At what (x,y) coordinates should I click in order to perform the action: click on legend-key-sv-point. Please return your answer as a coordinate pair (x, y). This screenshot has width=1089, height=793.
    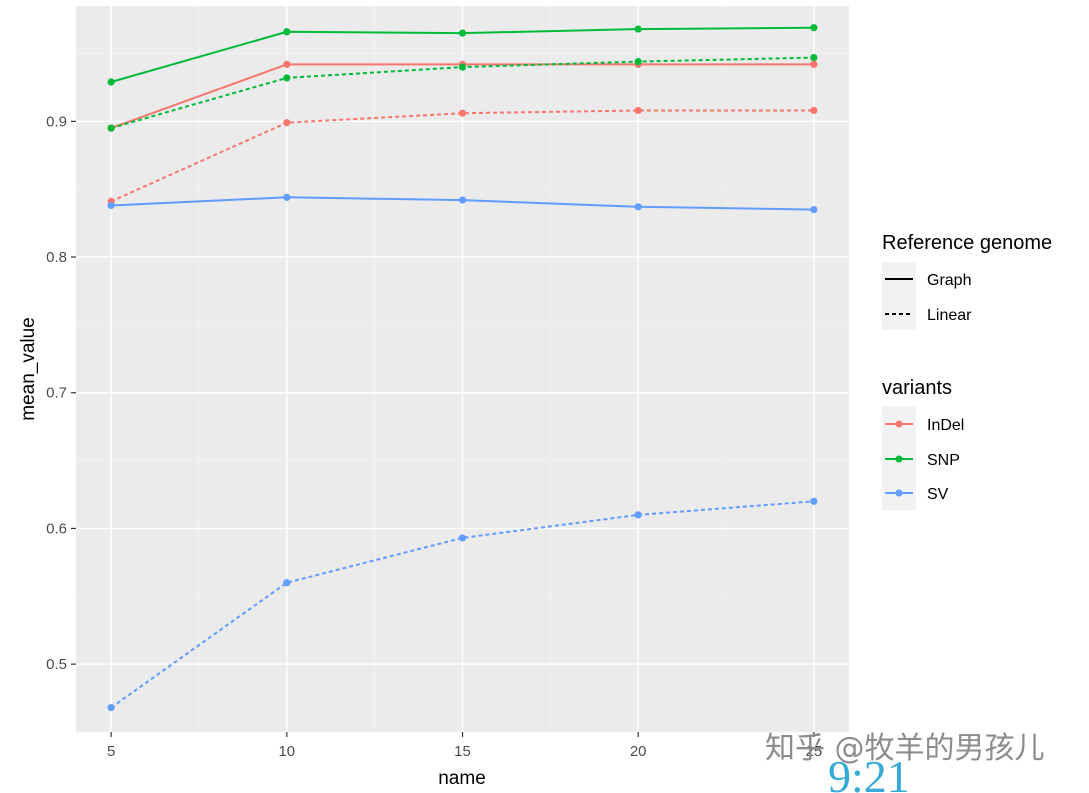
    Looking at the image, I should click on (899, 493).